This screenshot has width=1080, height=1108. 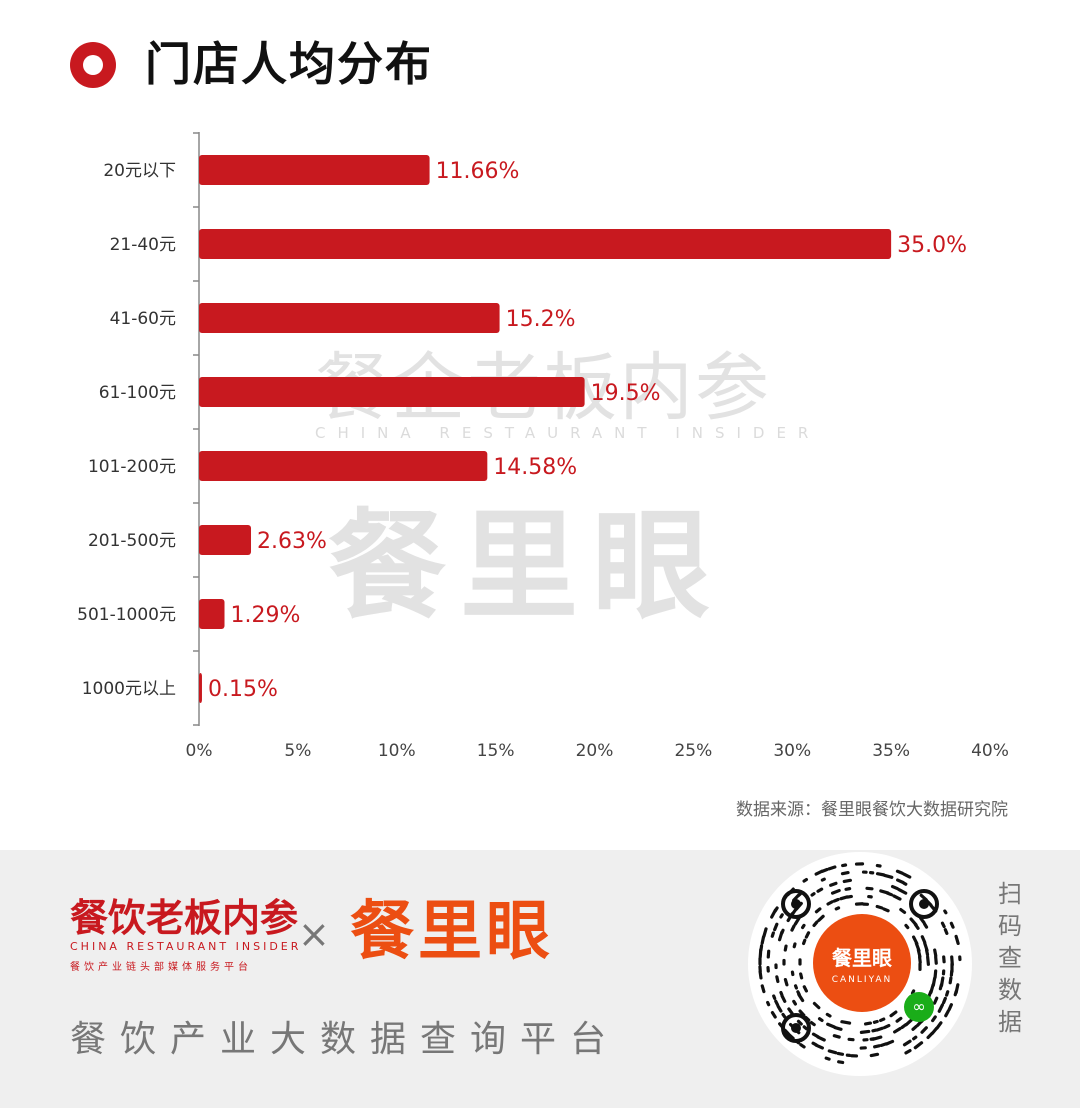 What do you see at coordinates (161, 967) in the screenshot?
I see `footer-brand-a-slogan: 餐饮产业链头部媒体服务平台` at bounding box center [161, 967].